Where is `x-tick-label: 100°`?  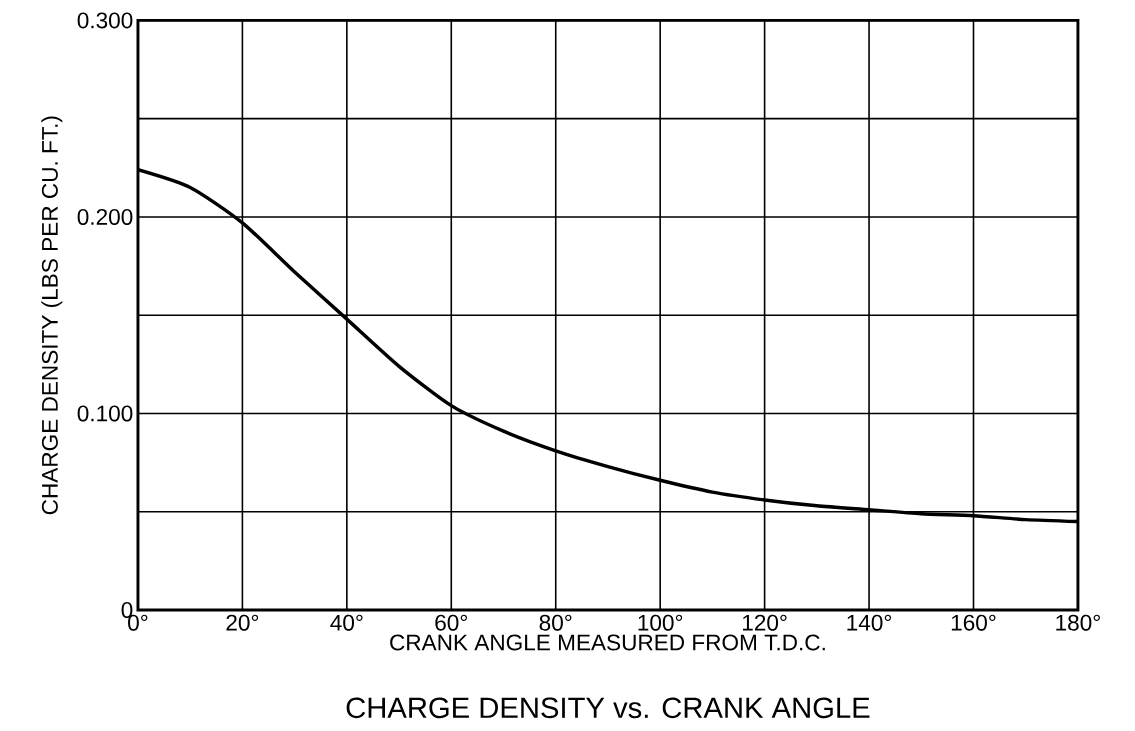 x-tick-label: 100° is located at coordinates (660, 622).